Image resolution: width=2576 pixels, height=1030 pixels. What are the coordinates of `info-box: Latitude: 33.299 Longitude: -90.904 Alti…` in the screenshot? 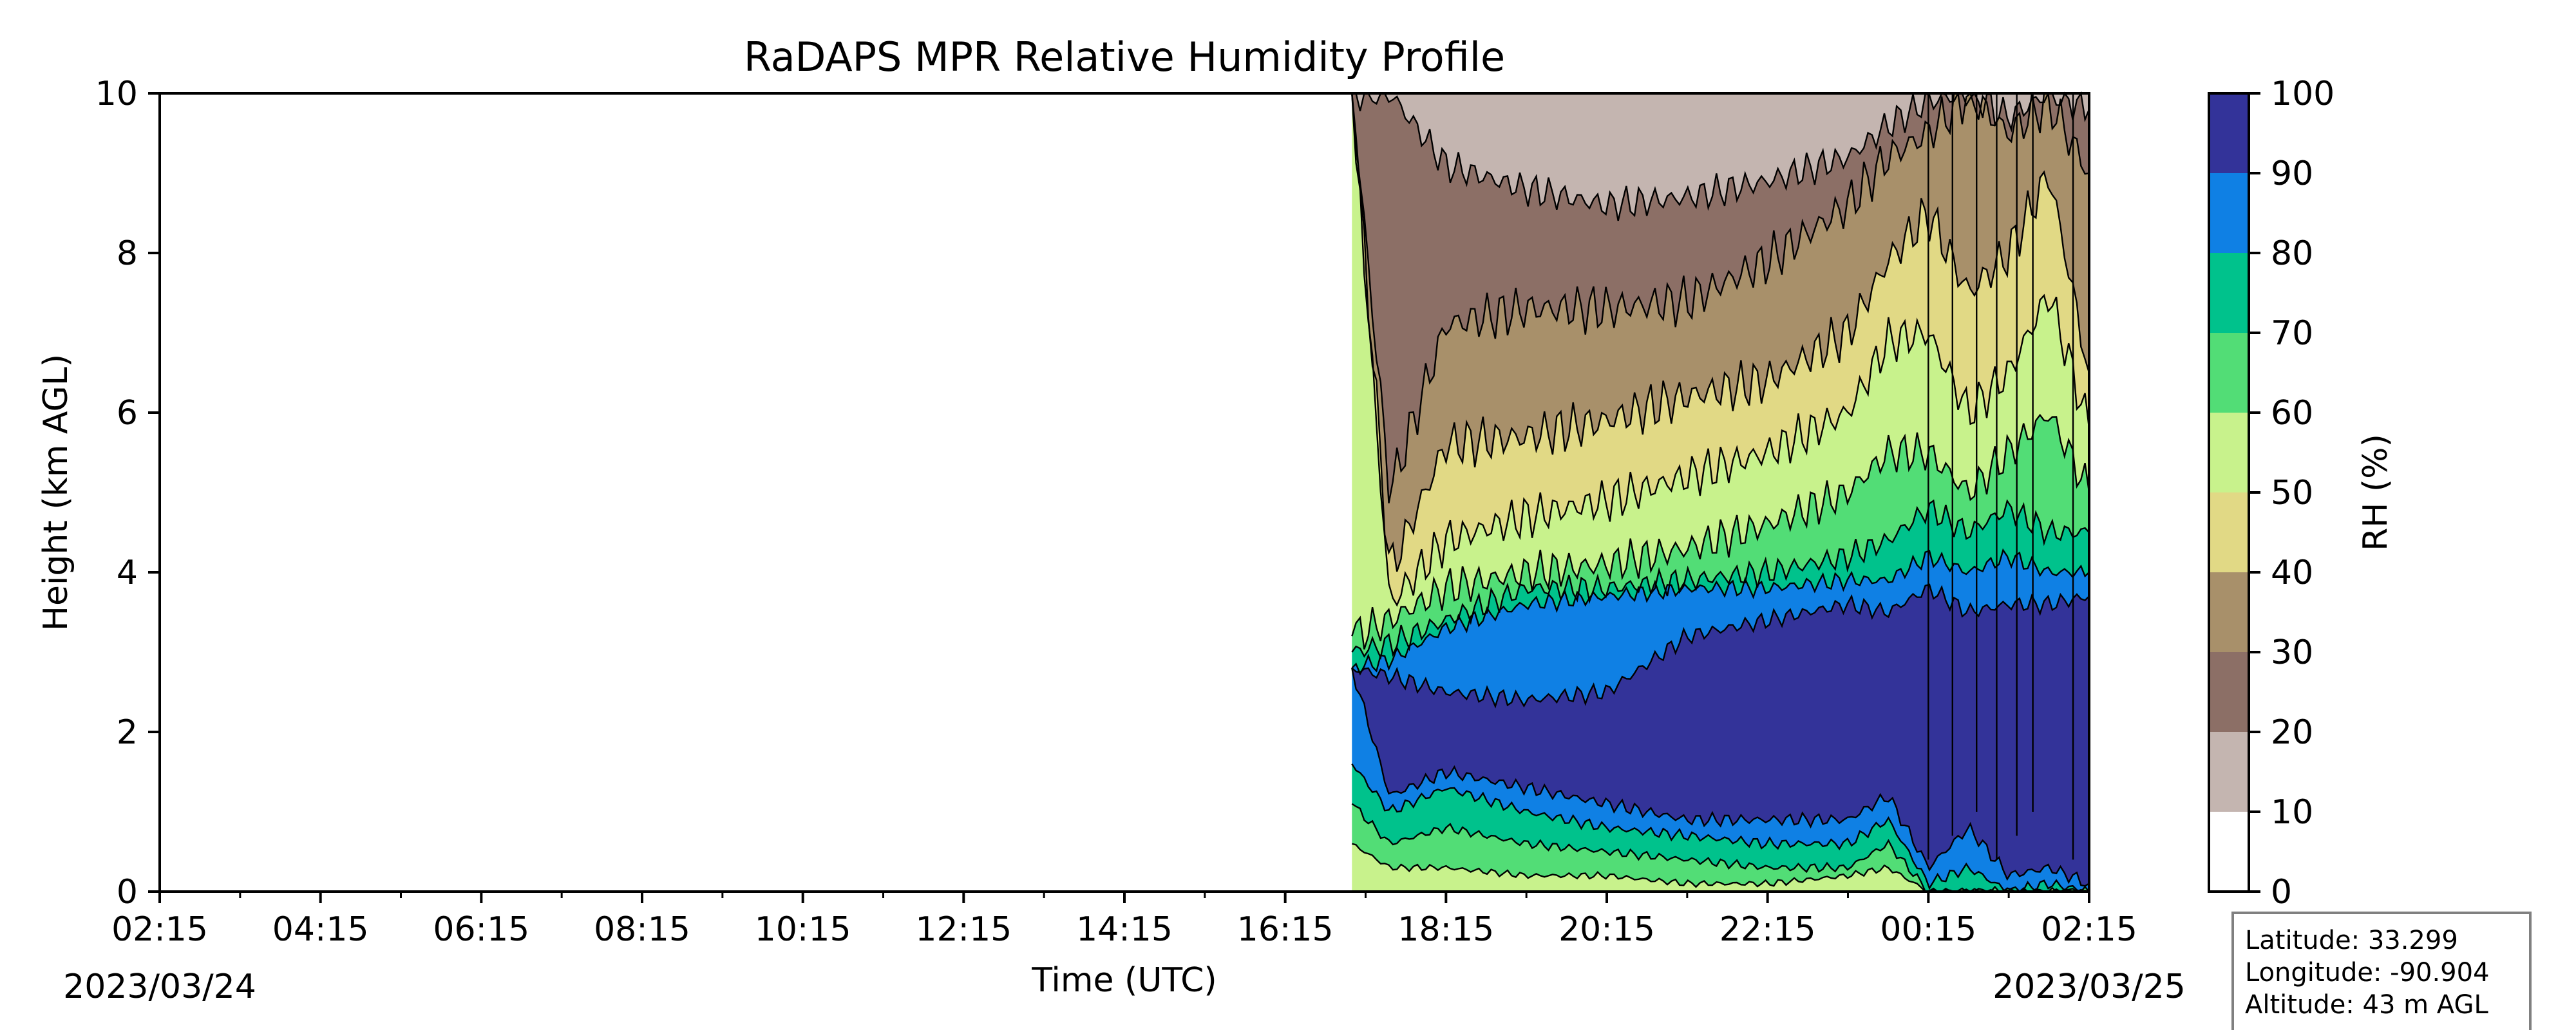 It's located at (2381, 971).